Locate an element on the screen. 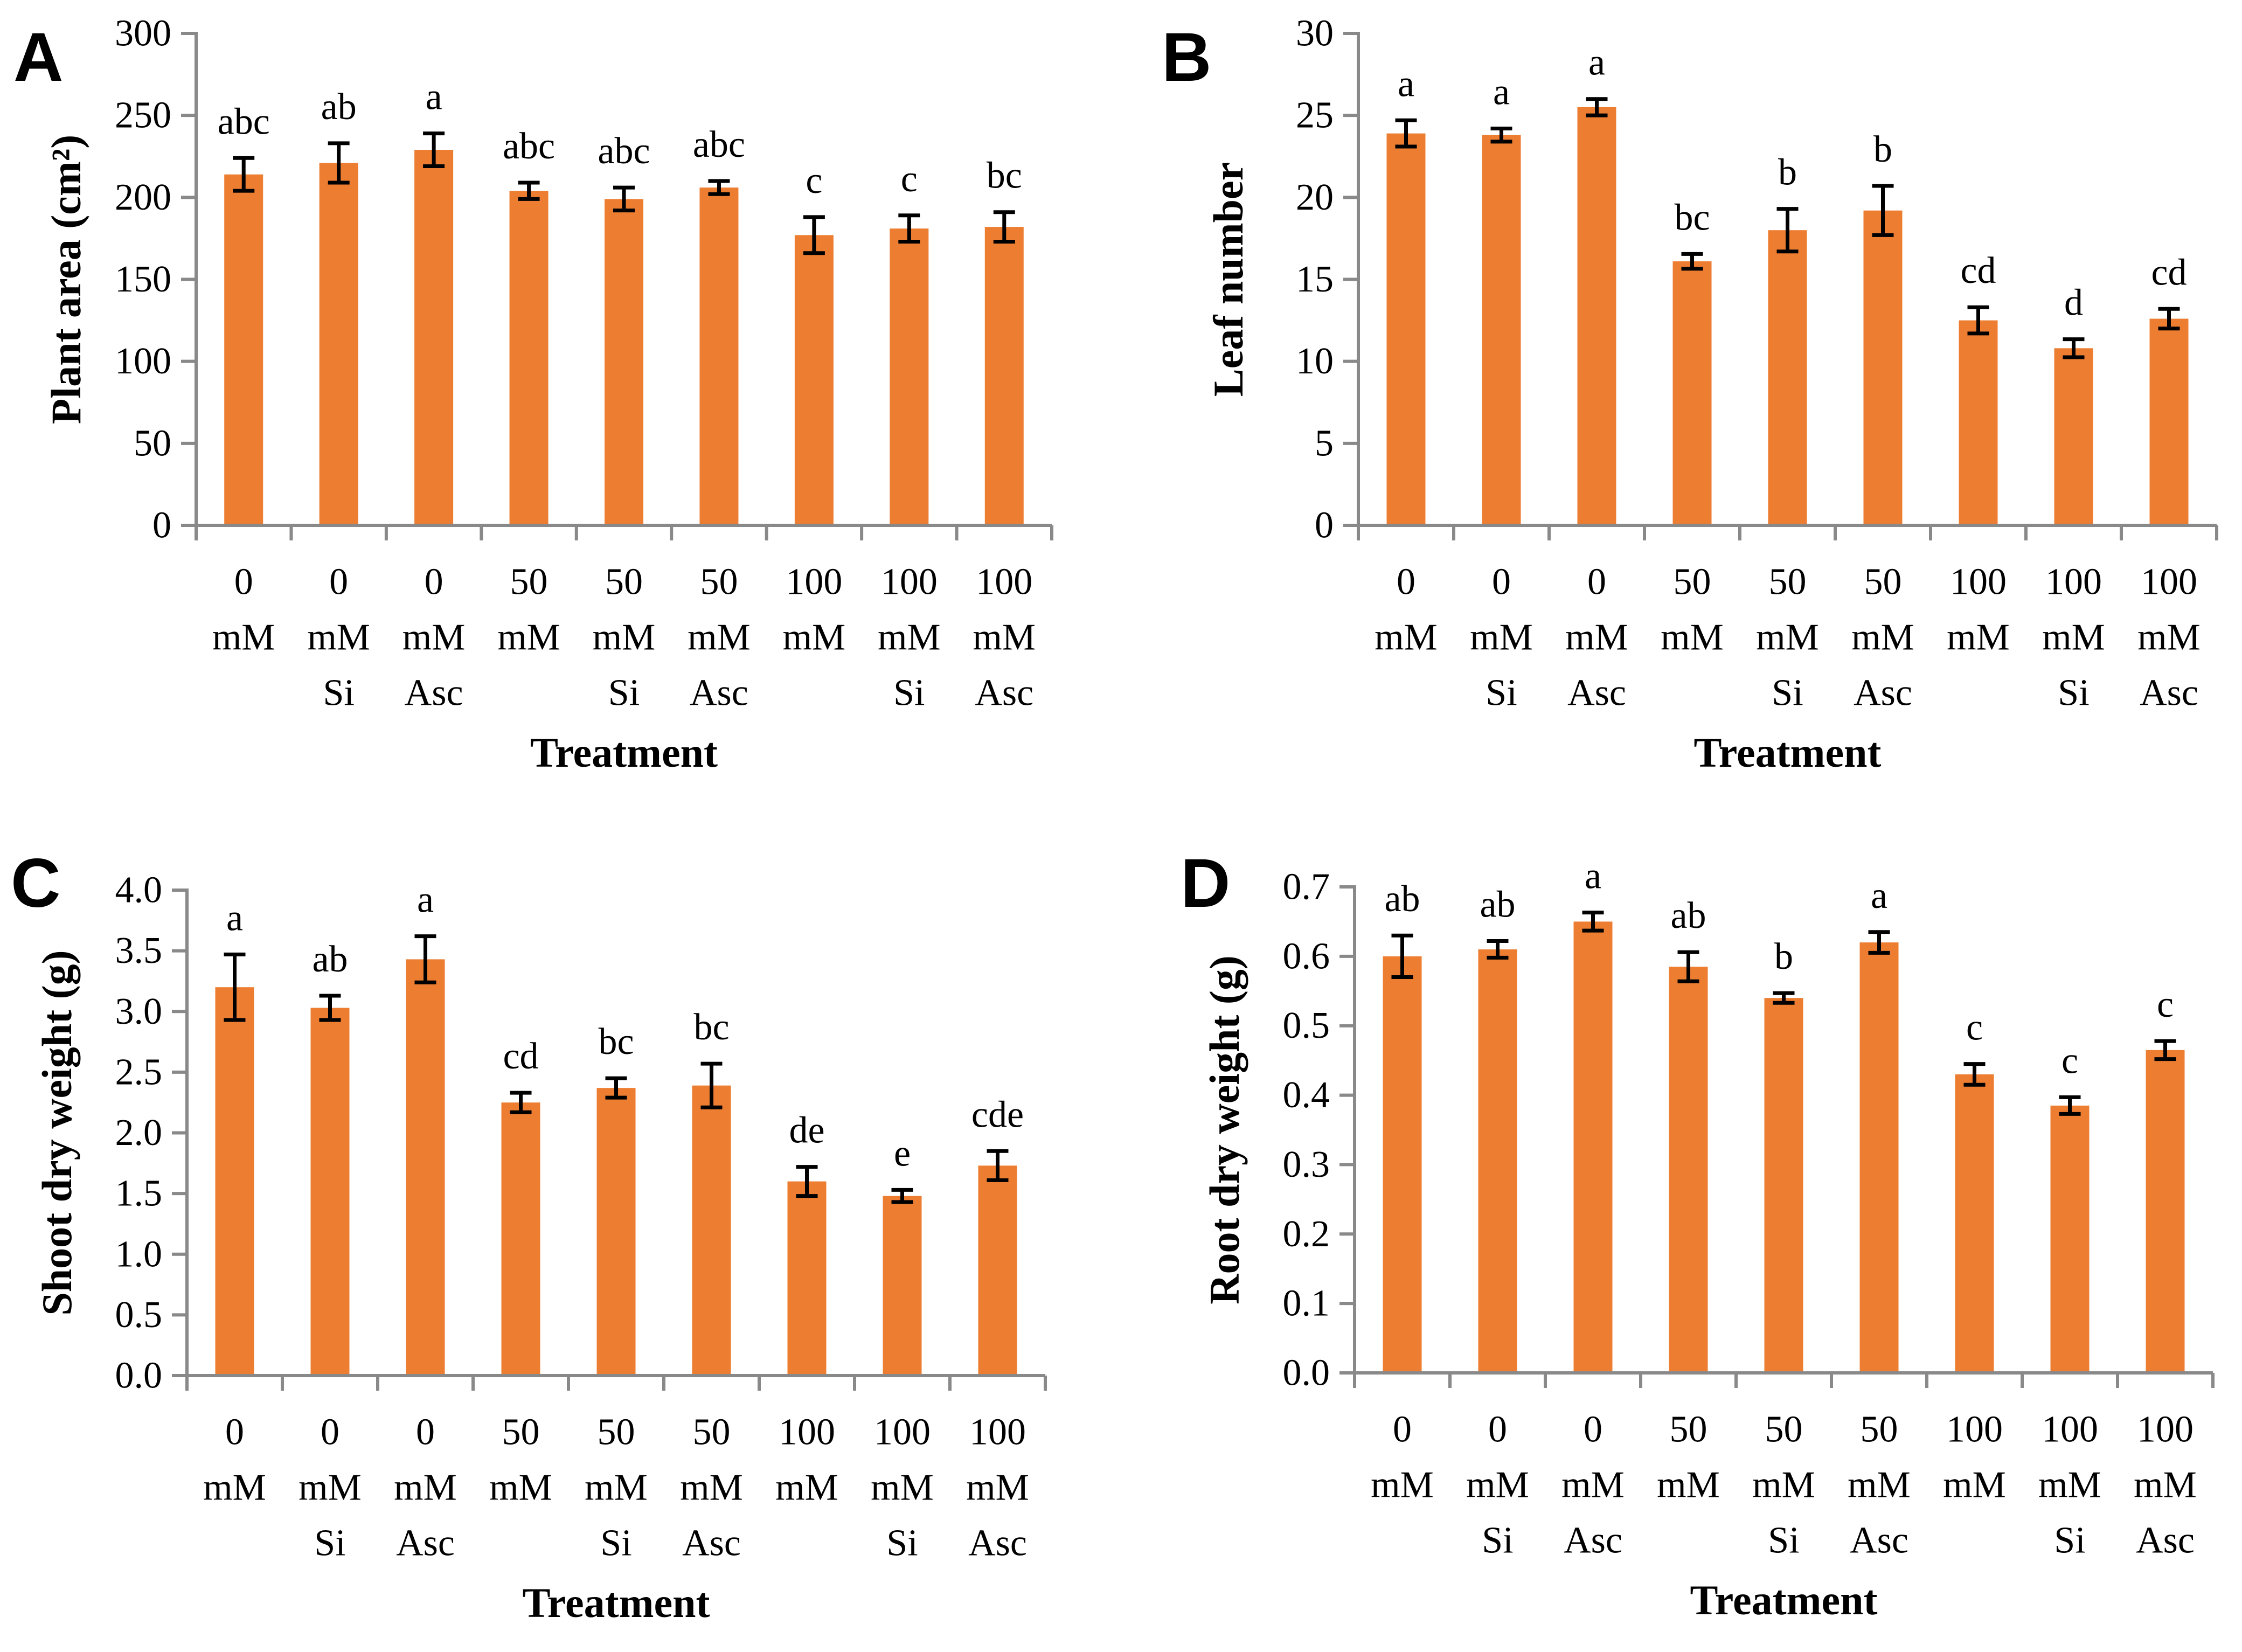 The height and width of the screenshot is (1652, 2242). x-tick-label: Asc is located at coordinates (1883, 693).